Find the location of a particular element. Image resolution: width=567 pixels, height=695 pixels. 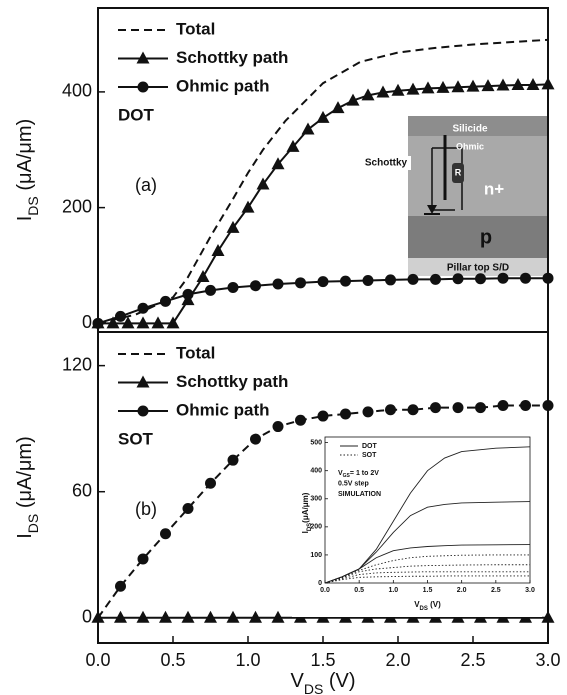

inset-label: Silicide is located at coordinates (469, 129).